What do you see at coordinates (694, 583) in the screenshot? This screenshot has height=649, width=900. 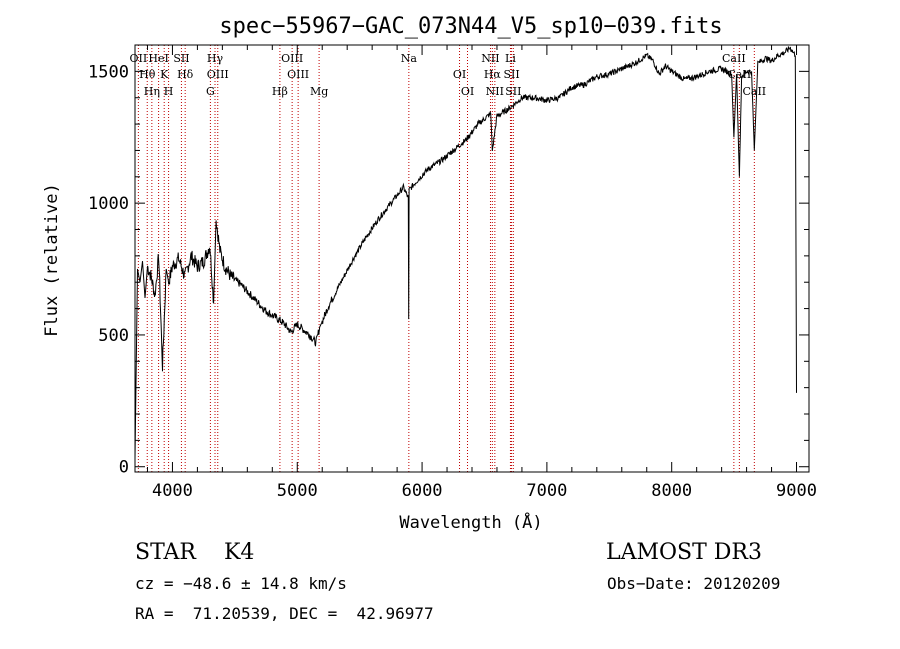 I see `observation-date: Obs−Date: 20120209` at bounding box center [694, 583].